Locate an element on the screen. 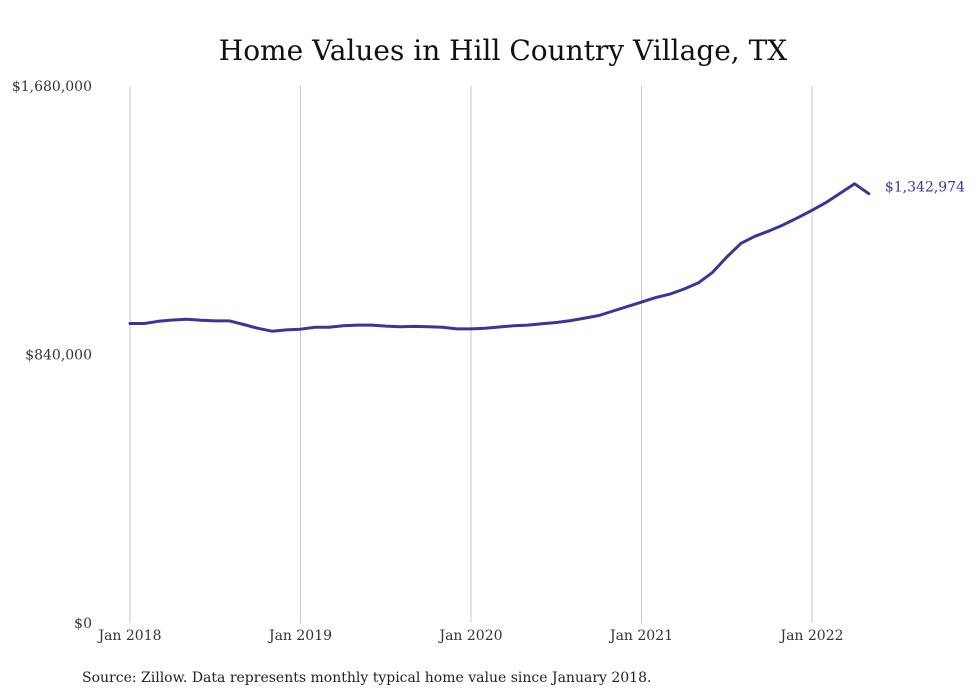 This screenshot has width=980, height=699. y-tick-label-2: $1,680,000 is located at coordinates (52, 87).